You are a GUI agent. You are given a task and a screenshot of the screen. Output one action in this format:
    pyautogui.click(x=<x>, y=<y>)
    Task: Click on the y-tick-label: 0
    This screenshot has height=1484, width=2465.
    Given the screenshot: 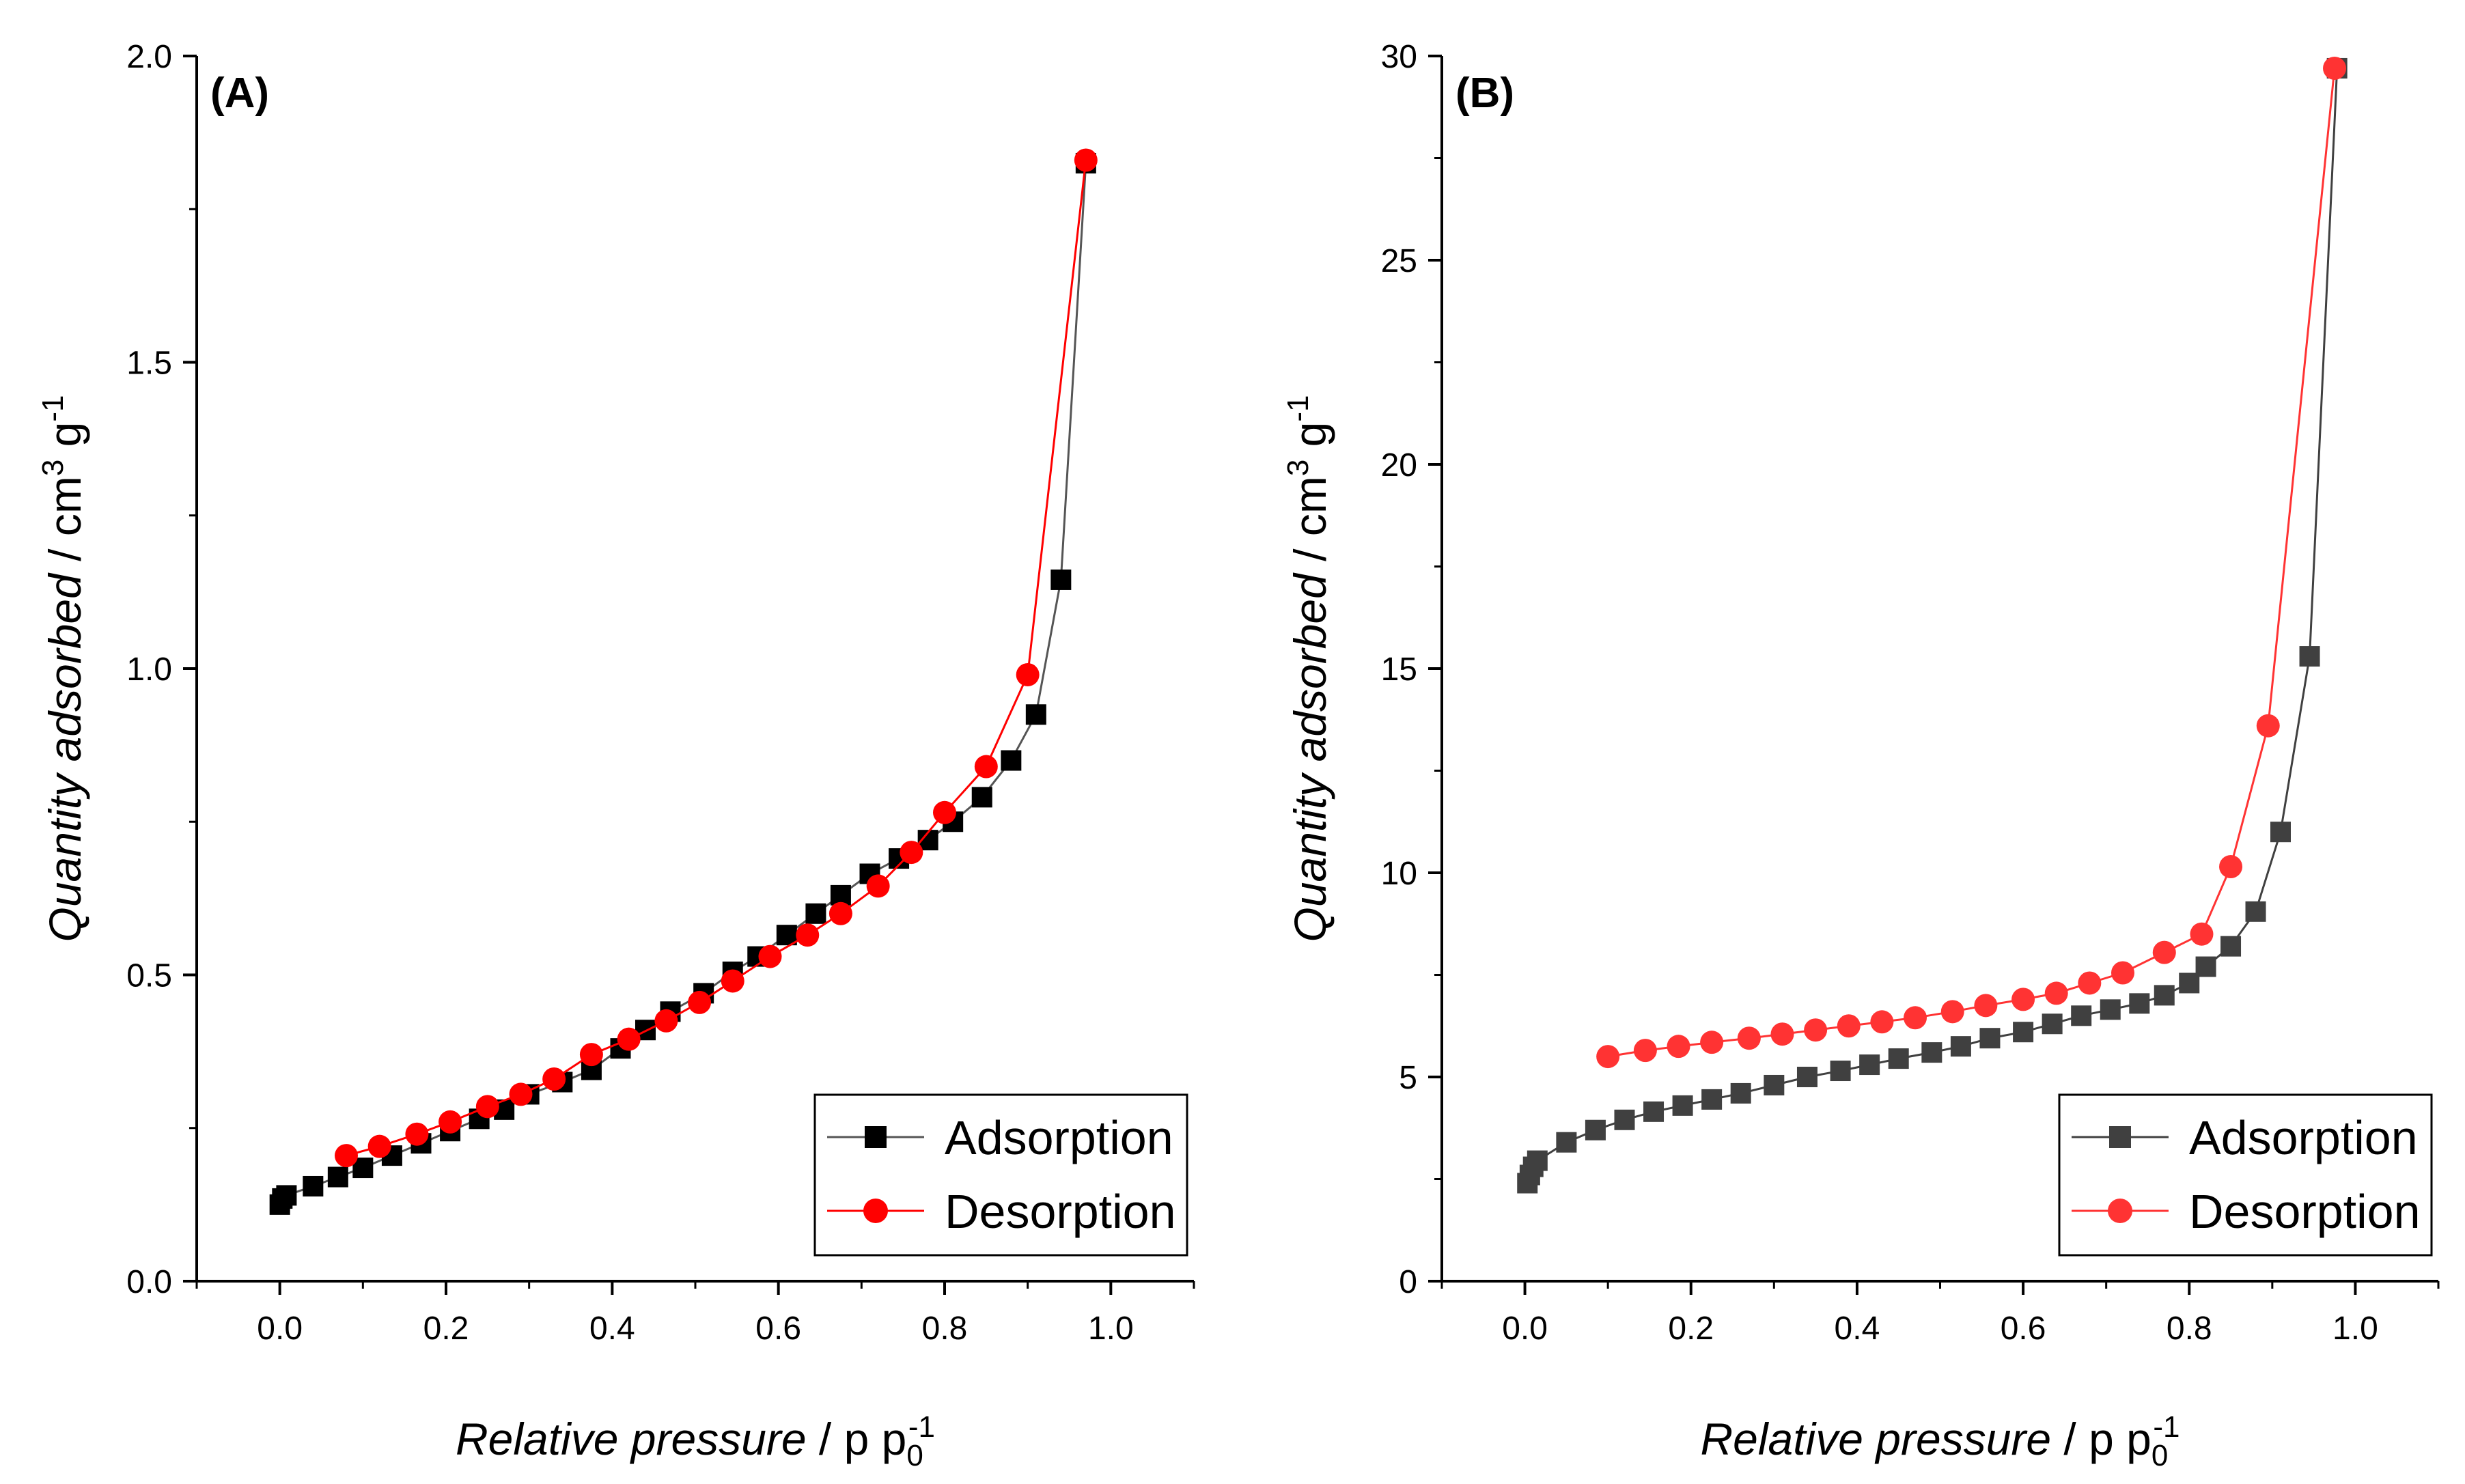 What is the action you would take?
    pyautogui.click(x=1408, y=1282)
    